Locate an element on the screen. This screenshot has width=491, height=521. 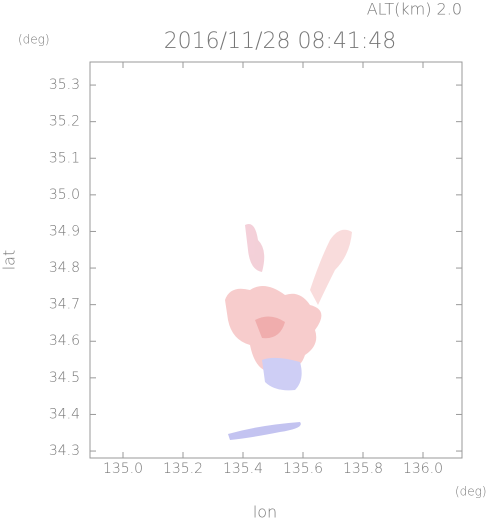
x-axis-label: lon is located at coordinates (265, 512).